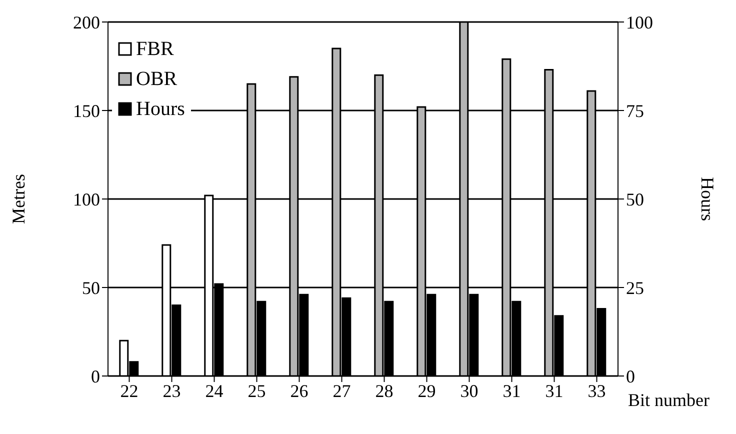  Describe the element at coordinates (86, 22) in the screenshot. I see `y-tick-label: 200` at that location.